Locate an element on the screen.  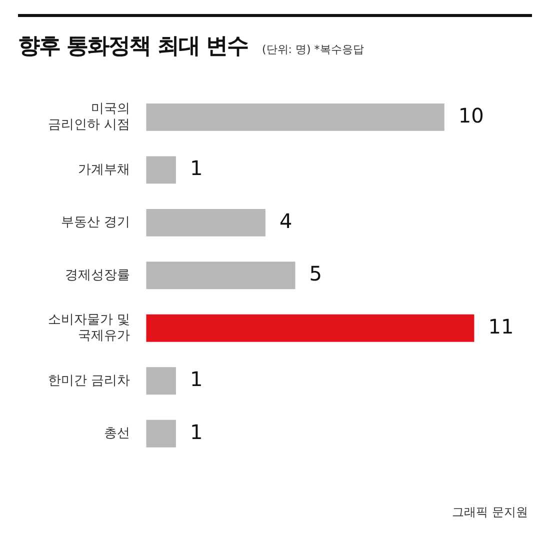
data-label: 5 is located at coordinates (315, 274).